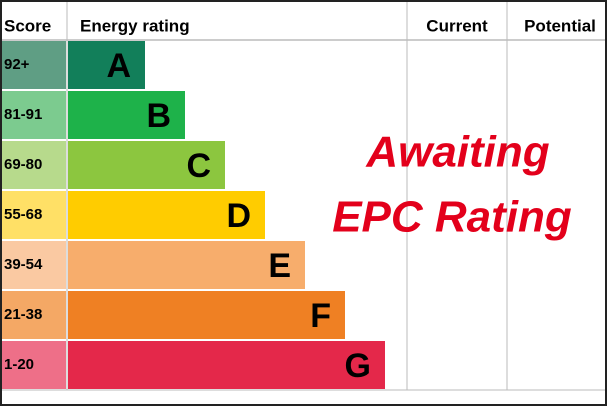 This screenshot has height=406, width=607. I want to click on overlay-line: EPC Rating, so click(452, 217).